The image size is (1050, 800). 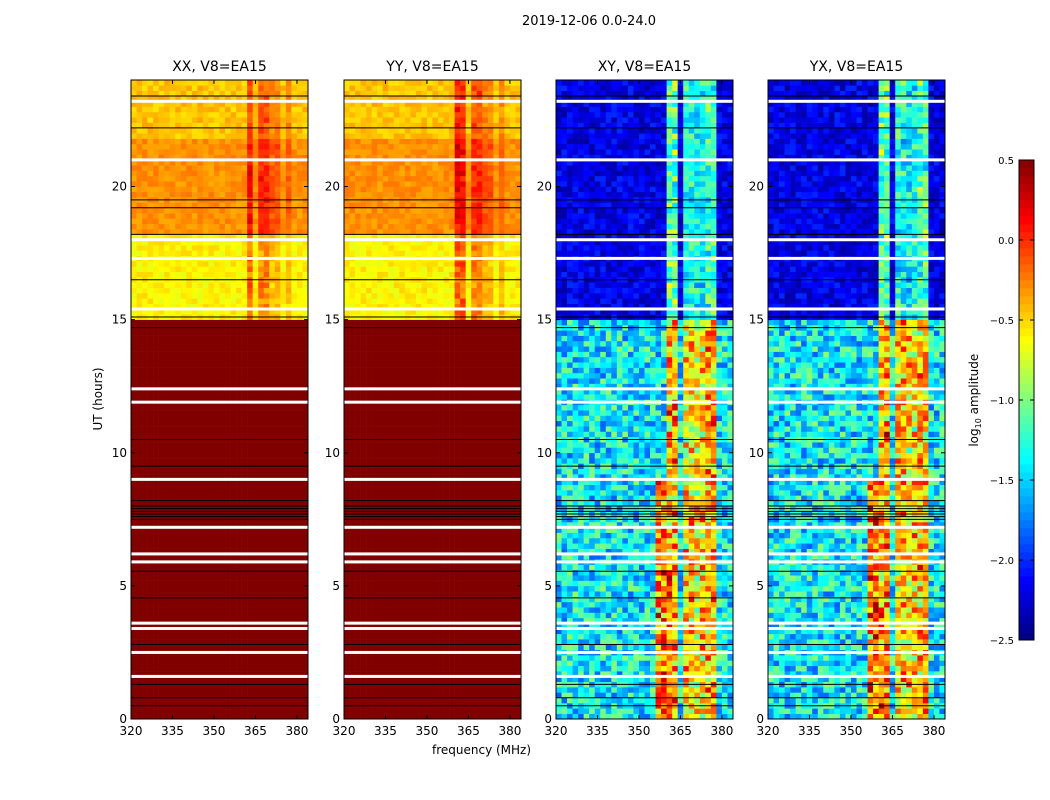 What do you see at coordinates (219, 160) in the screenshot?
I see `flagged-row` at bounding box center [219, 160].